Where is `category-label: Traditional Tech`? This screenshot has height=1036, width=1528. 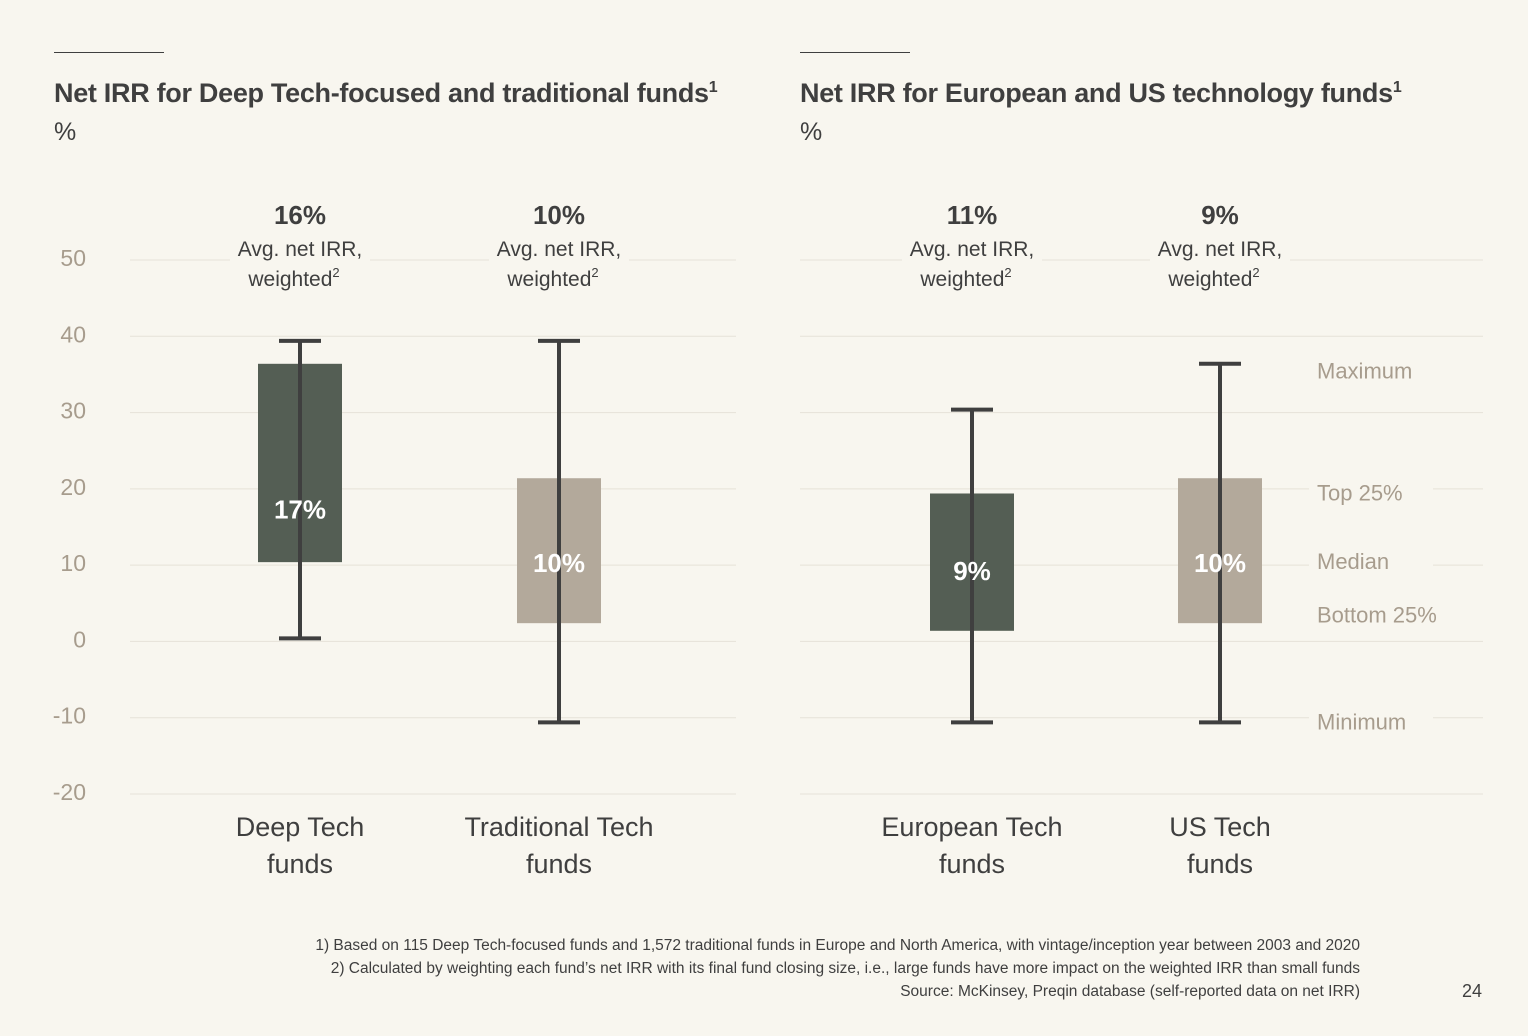 category-label: Traditional Tech is located at coordinates (558, 827).